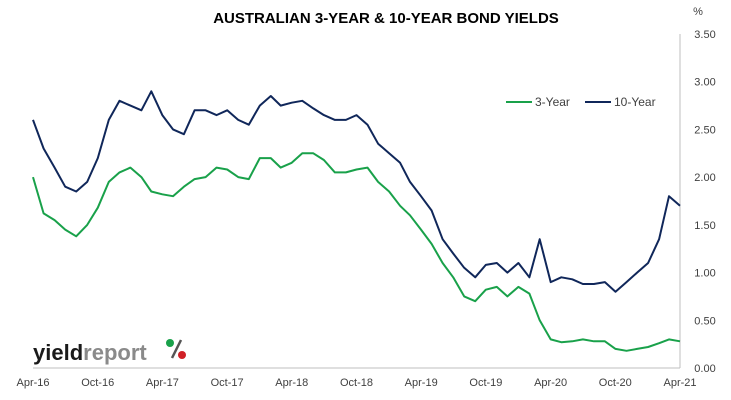 The width and height of the screenshot is (731, 400). What do you see at coordinates (615, 383) in the screenshot?
I see `x-tick-label: Oct-20` at bounding box center [615, 383].